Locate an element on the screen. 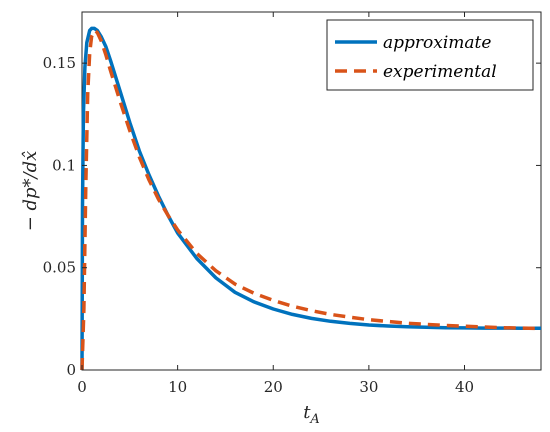 Image resolution: width=550 pixels, height=432 pixels. y-tick-label: 0.1 is located at coordinates (64, 165).